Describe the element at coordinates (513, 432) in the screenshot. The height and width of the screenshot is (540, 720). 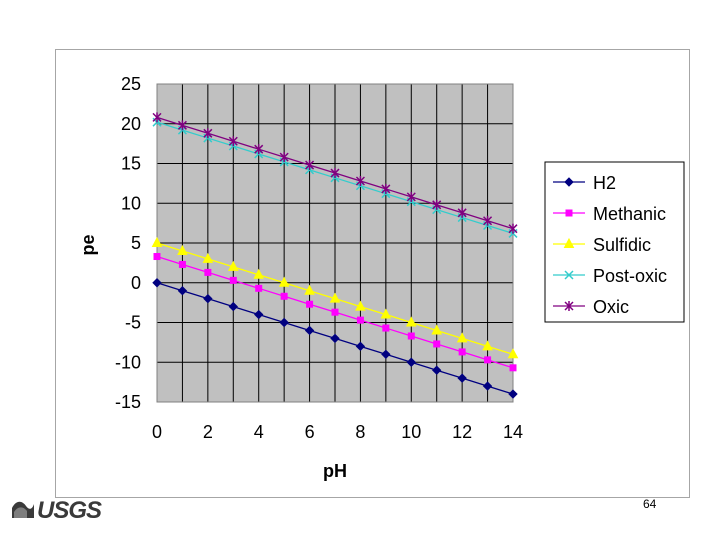
I see `x-tick-label: 14` at that location.